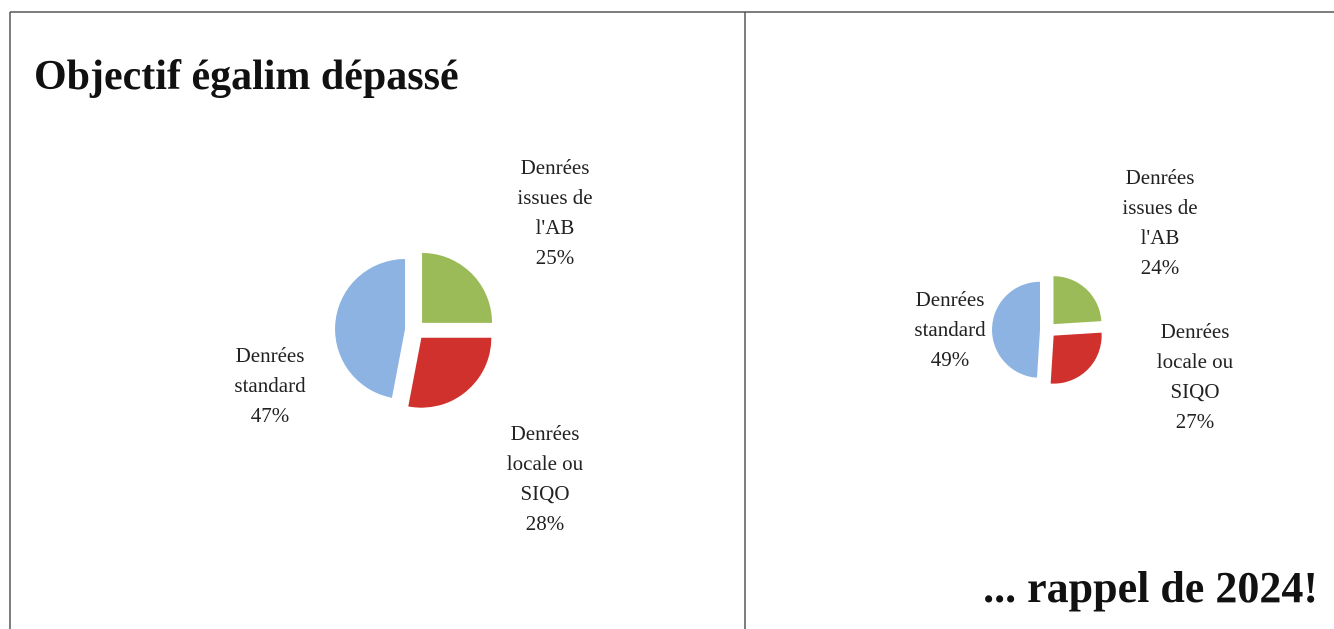  Describe the element at coordinates (545, 523) in the screenshot. I see `label-value: 28%` at that location.